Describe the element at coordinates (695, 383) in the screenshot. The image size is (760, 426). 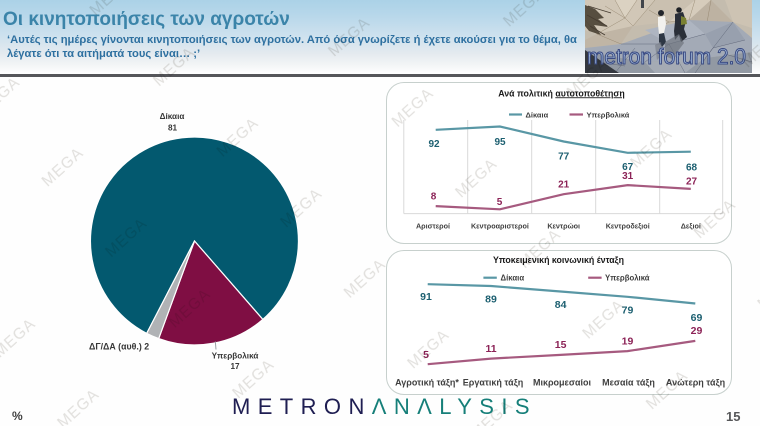
I see `svg-text: Ανώτερη τάξη` at that location.